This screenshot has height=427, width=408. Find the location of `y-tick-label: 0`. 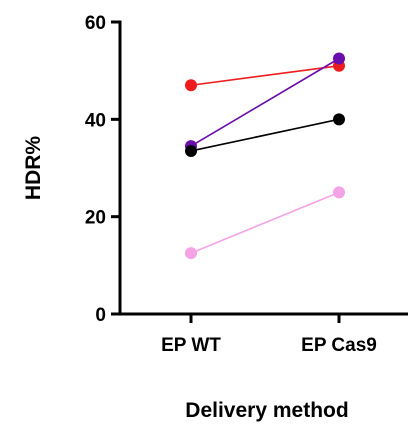

y-tick-label: 0 is located at coordinates (100, 315).